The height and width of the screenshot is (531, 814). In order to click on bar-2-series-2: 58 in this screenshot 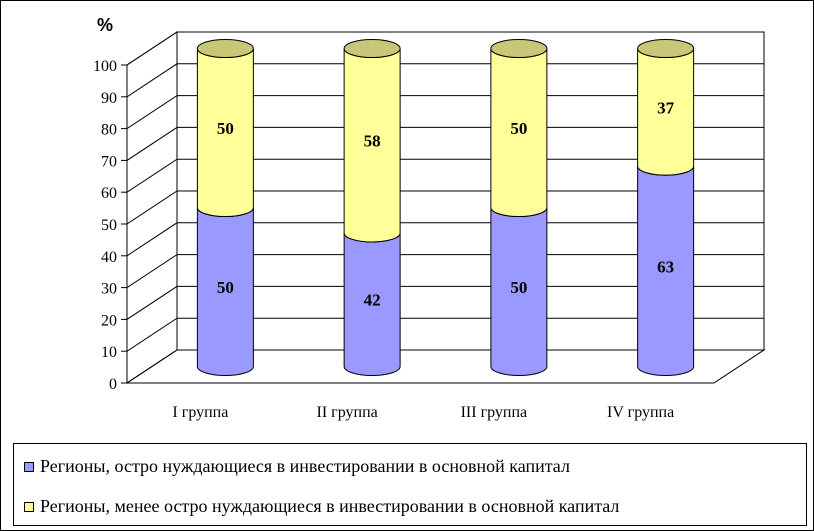, I will do `click(372, 141)`.